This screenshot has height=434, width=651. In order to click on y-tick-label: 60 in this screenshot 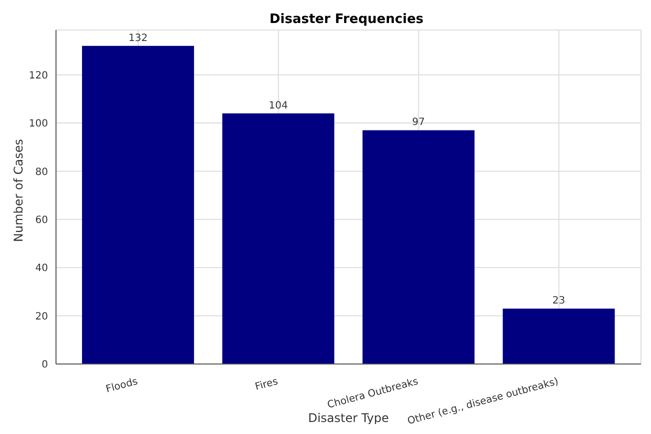, I will do `click(41, 220)`.